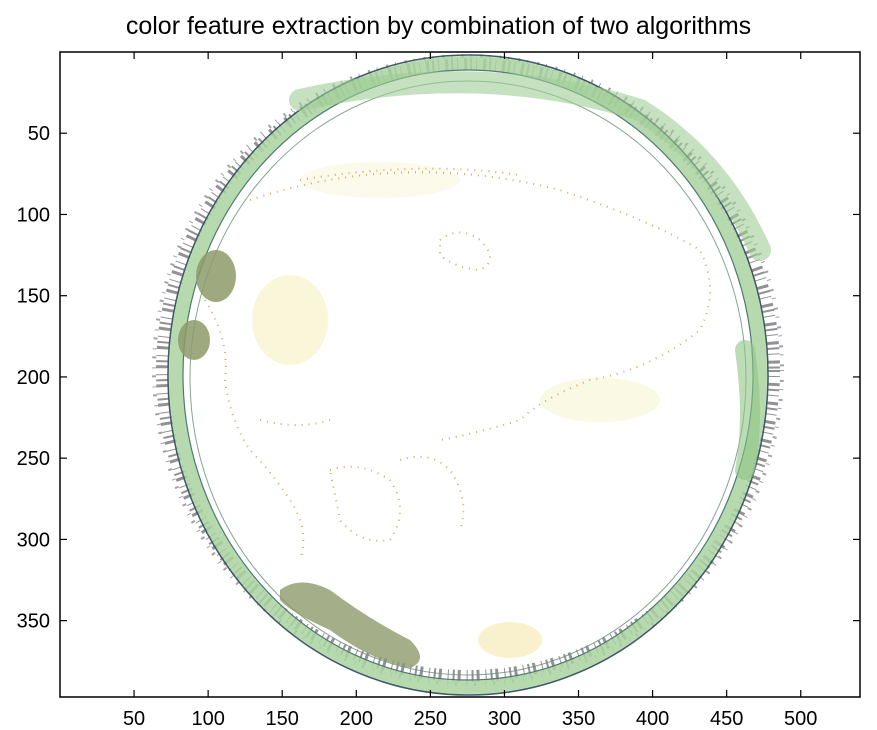  I want to click on y-tick-label: 200, so click(33, 378).